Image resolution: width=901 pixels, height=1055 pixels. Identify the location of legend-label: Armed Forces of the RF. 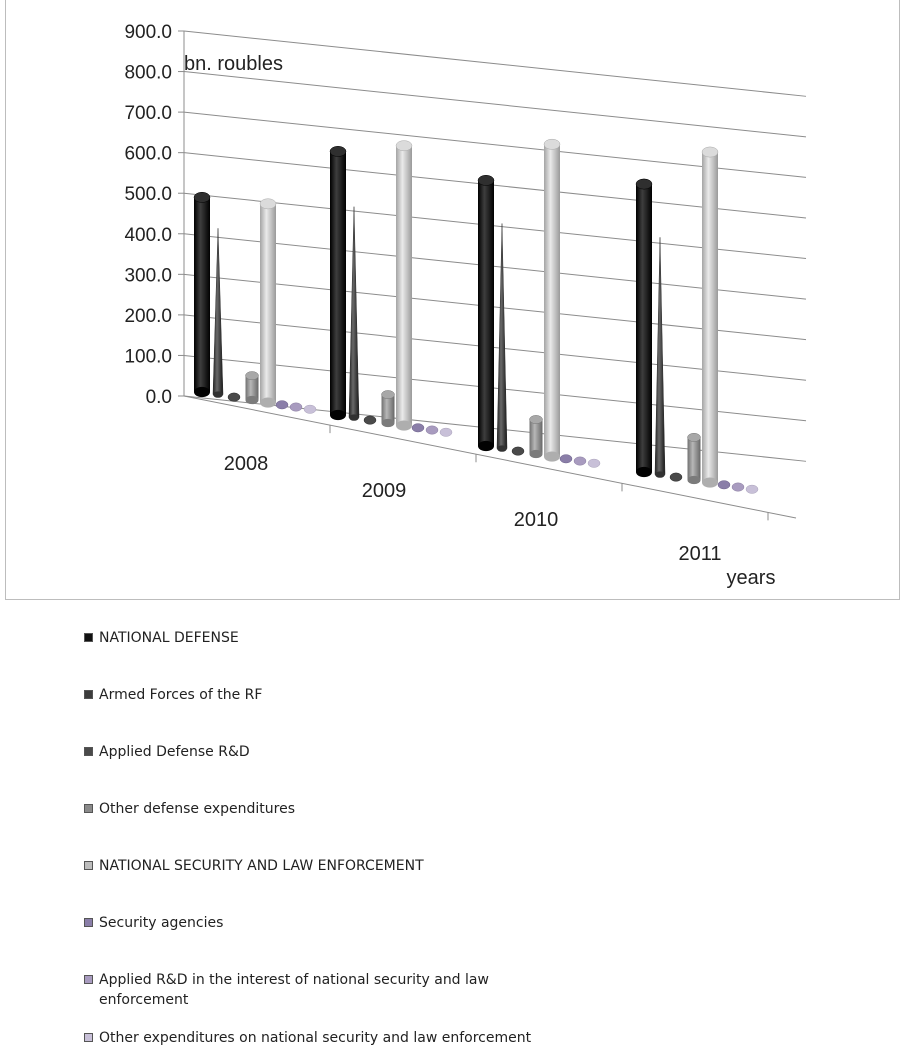
(181, 695).